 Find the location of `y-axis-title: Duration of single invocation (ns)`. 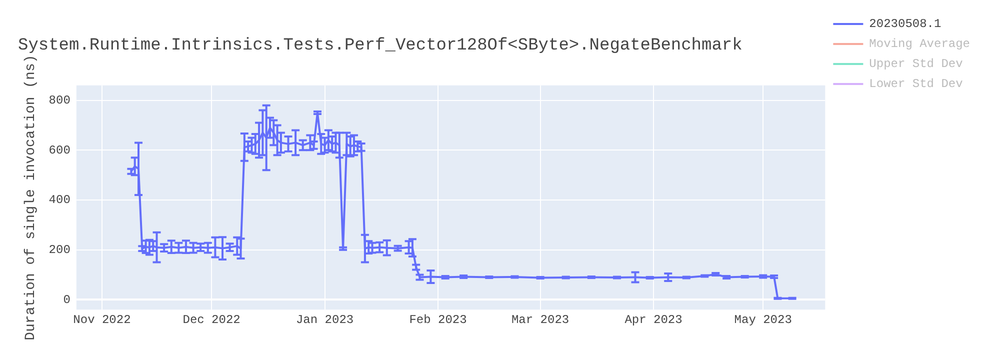

y-axis-title: Duration of single invocation (ns) is located at coordinates (31, 197).